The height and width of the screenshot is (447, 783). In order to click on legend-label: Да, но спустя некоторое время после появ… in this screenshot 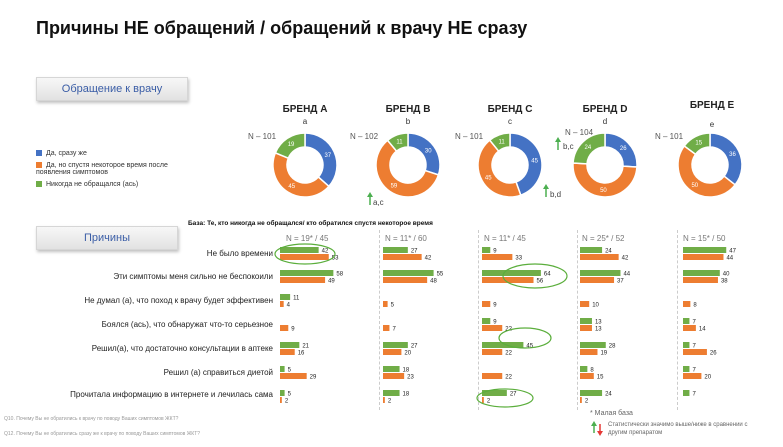, I will do `click(102, 169)`.